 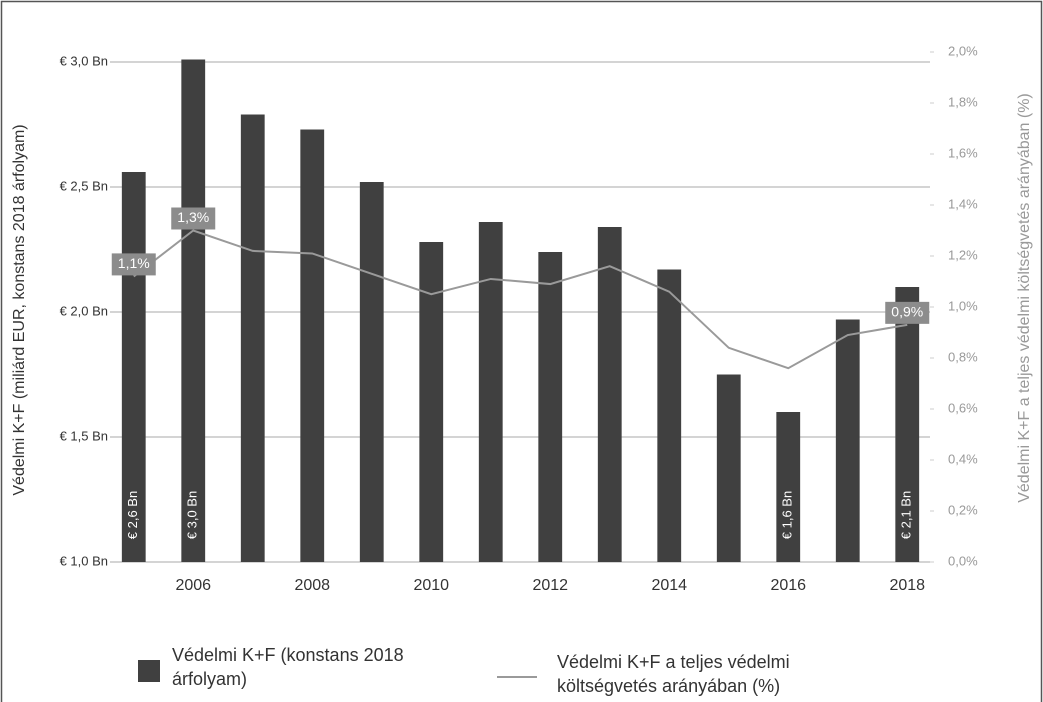 What do you see at coordinates (963, 509) in the screenshot?
I see `y2-tick-label: 0,2%` at bounding box center [963, 509].